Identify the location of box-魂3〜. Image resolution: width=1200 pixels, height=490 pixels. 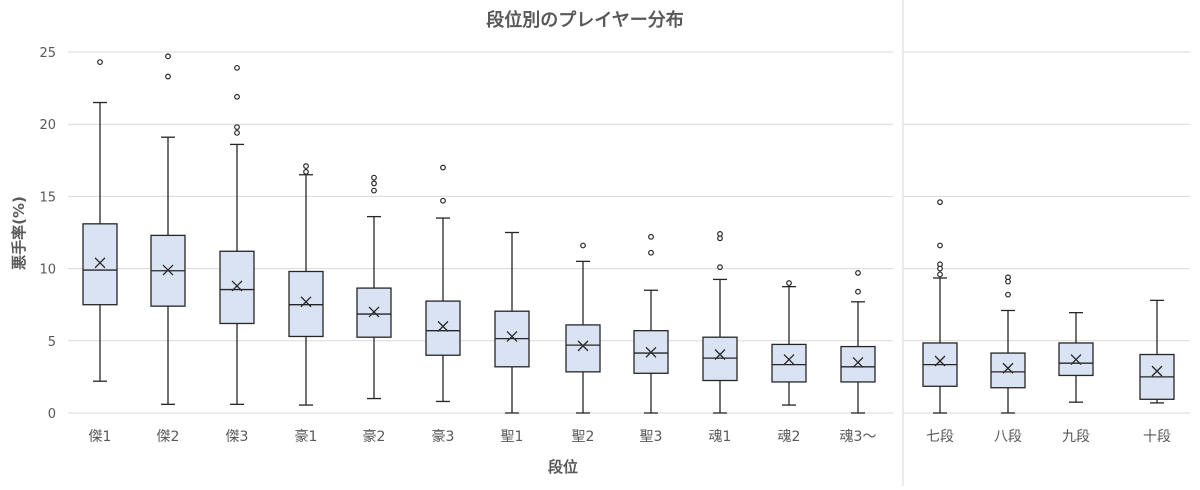
(858, 342).